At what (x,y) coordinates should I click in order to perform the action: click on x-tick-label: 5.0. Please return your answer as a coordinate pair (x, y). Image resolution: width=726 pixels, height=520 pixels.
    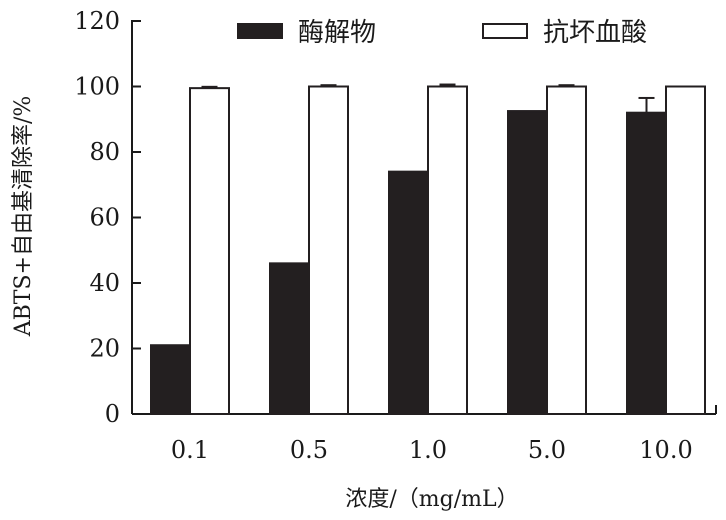
    Looking at the image, I should click on (547, 450).